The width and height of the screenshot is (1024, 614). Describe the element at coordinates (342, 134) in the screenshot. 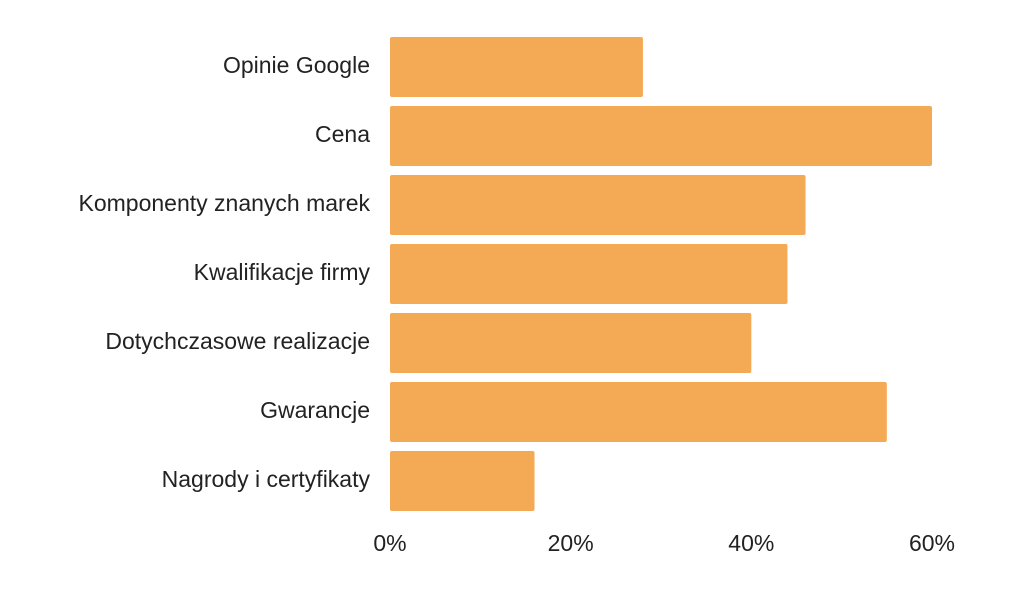

I see `y-tick-label: Cena` at that location.